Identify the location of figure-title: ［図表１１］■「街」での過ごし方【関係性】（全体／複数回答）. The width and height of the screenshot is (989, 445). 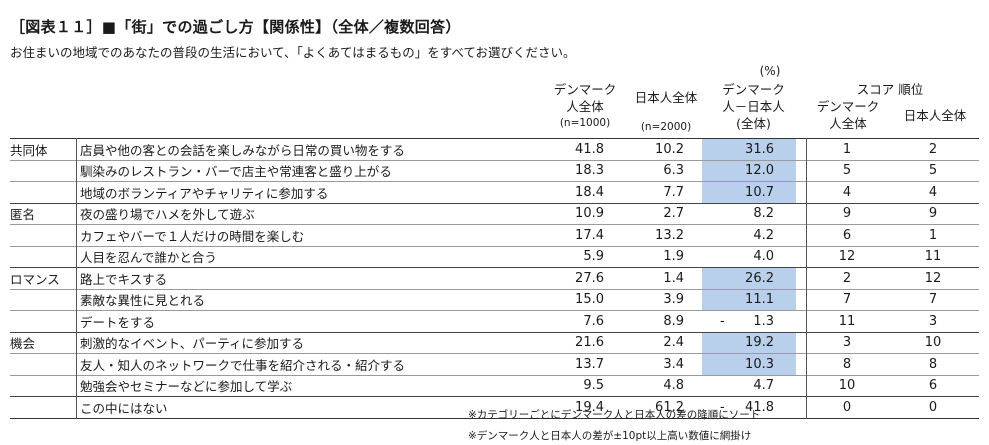
(235, 27).